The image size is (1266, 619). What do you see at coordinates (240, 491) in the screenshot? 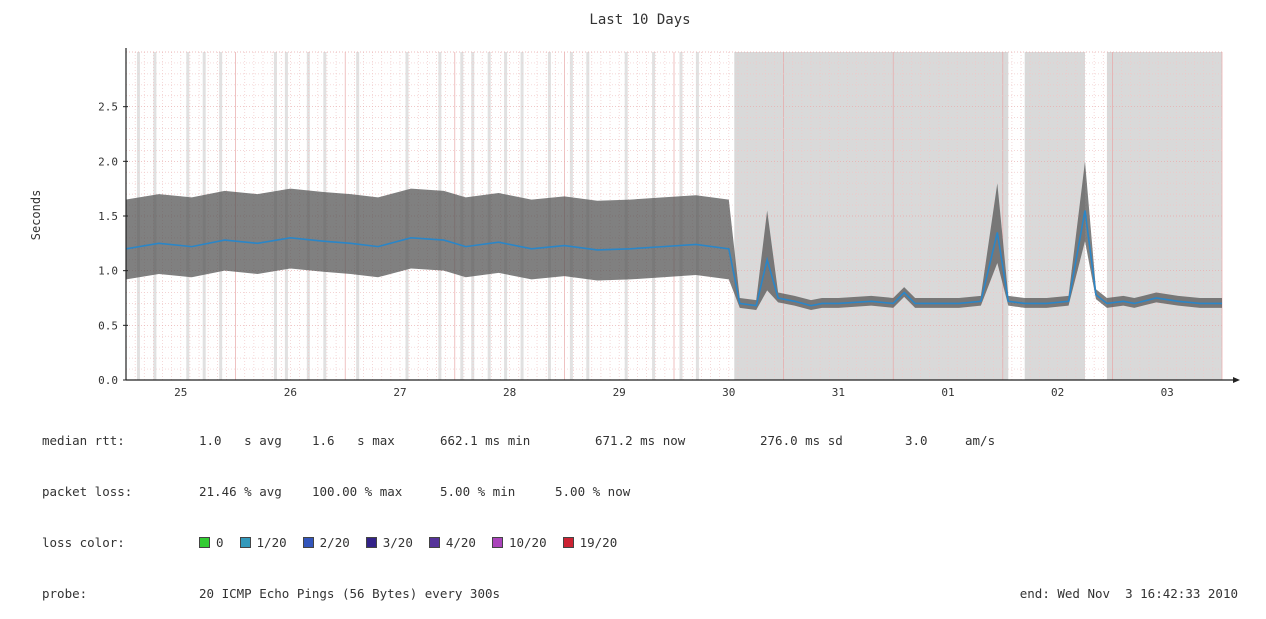
I see `packet-loss-avg: 21.46 % avg` at bounding box center [240, 491].